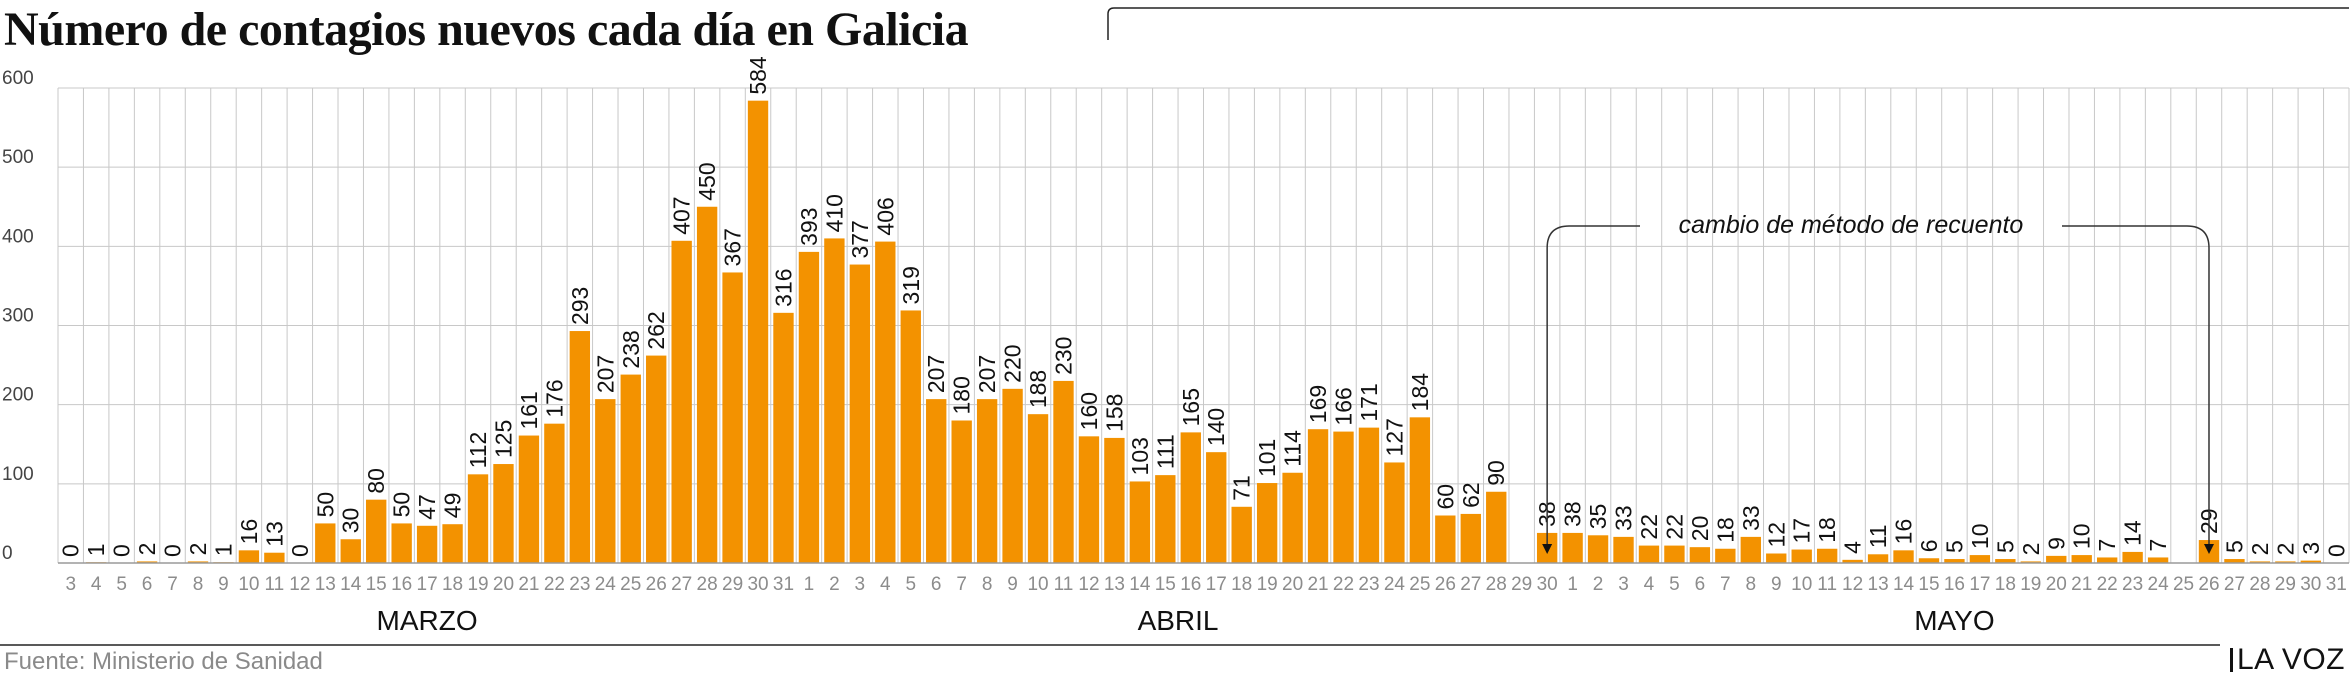  What do you see at coordinates (707, 584) in the screenshot?
I see `x-tick-label: 28` at bounding box center [707, 584].